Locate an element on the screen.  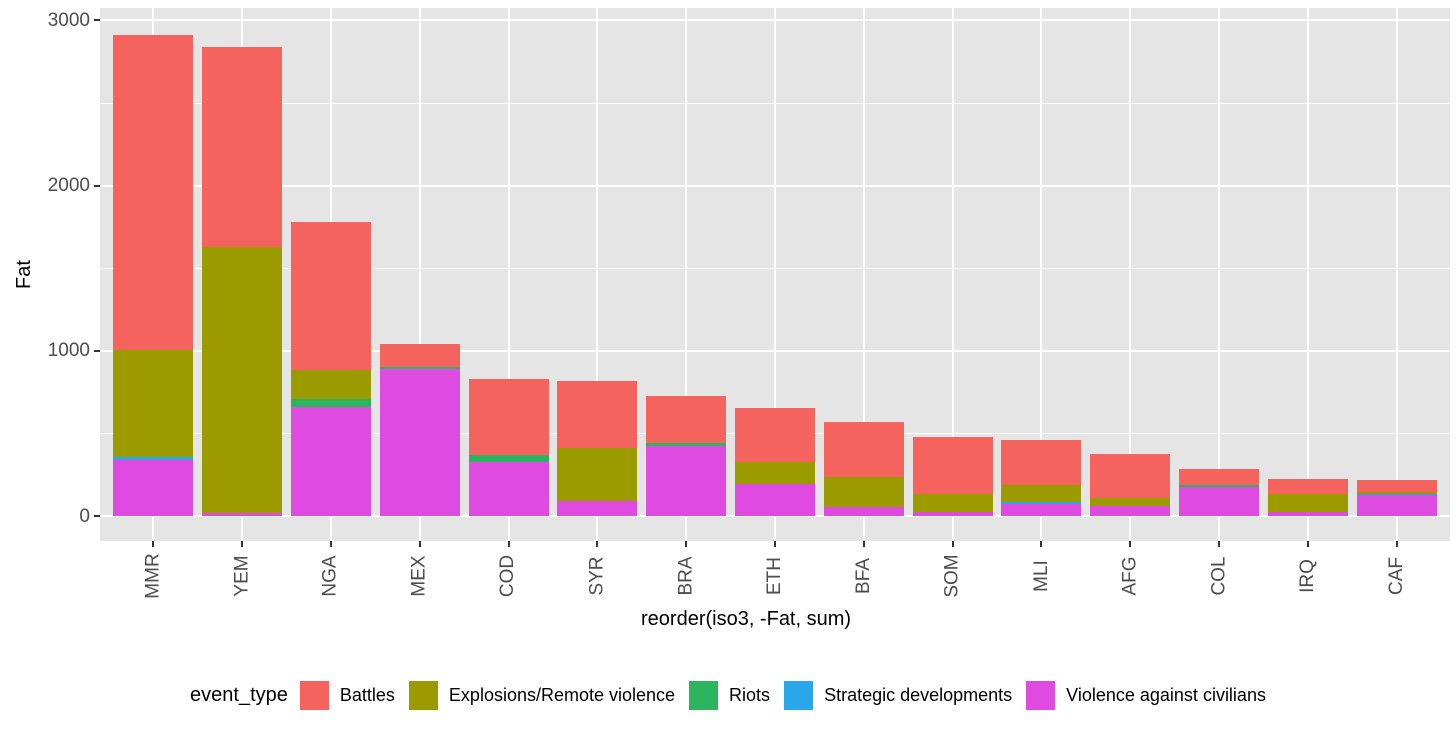
legend-title: event_type is located at coordinates (239, 694).